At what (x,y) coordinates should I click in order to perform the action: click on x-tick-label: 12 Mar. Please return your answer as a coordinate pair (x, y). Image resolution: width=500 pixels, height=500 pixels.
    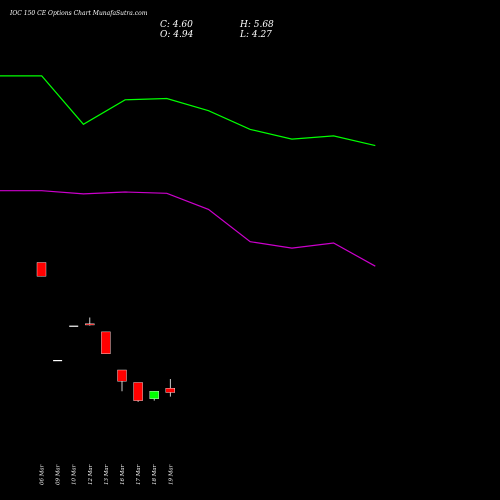
    Looking at the image, I should click on (91, 474).